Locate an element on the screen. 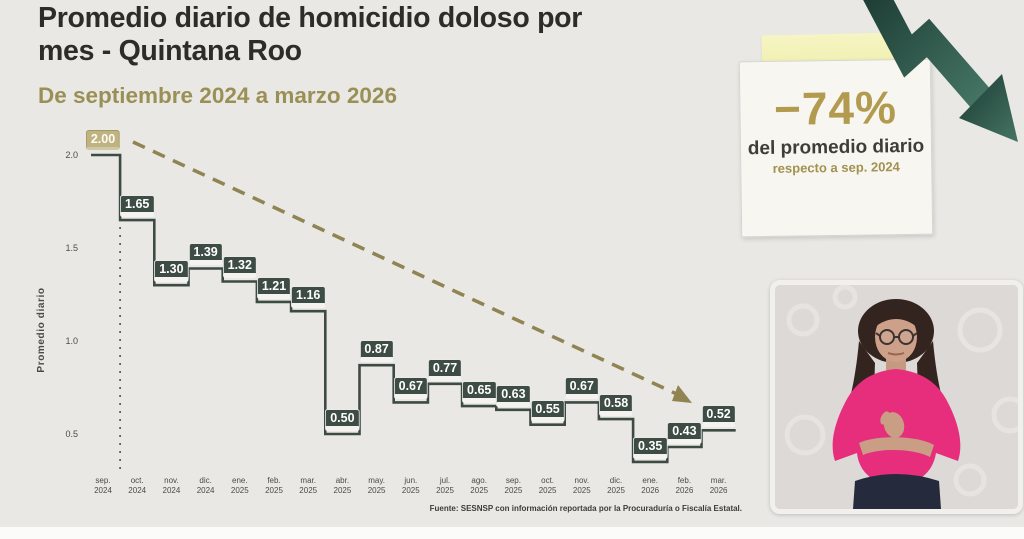 The height and width of the screenshot is (539, 1024). x-tick-label: dic. 2024 is located at coordinates (205, 486).